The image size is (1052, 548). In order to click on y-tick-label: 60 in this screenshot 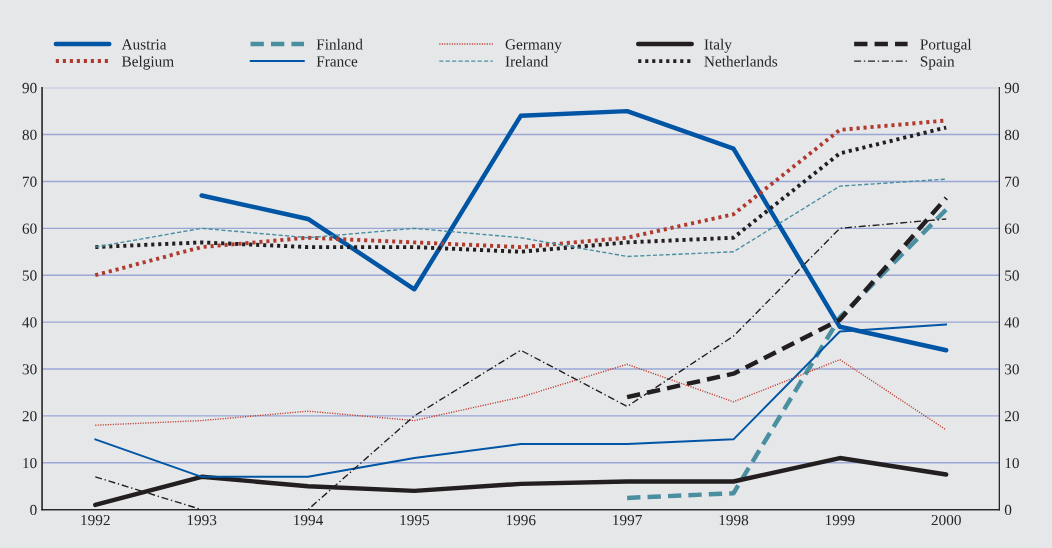, I will do `click(29, 228)`.